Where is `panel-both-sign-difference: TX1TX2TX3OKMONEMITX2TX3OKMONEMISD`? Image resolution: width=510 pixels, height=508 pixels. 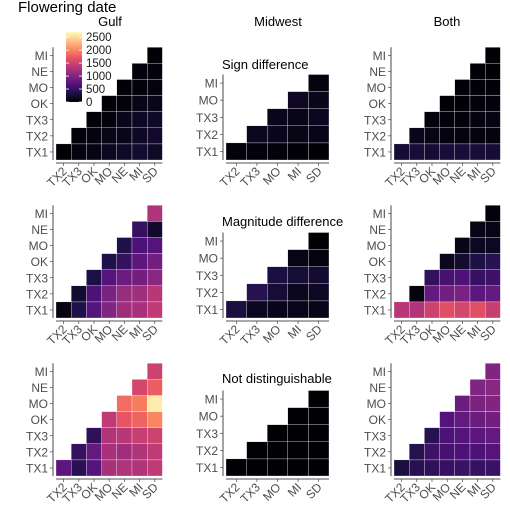
panel-both-sign-difference: TX1TX2TX3OKMONEMITX2TX3OKMONEMISD is located at coordinates (432, 118).